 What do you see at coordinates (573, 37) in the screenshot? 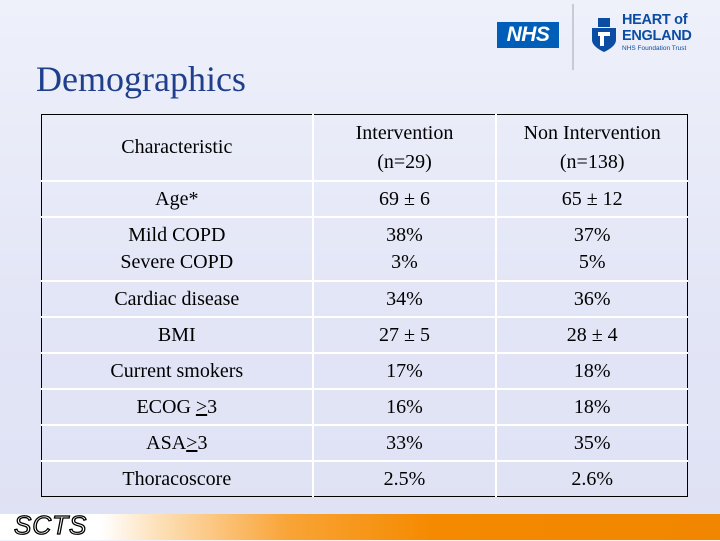
I see `logo-divider` at bounding box center [573, 37].